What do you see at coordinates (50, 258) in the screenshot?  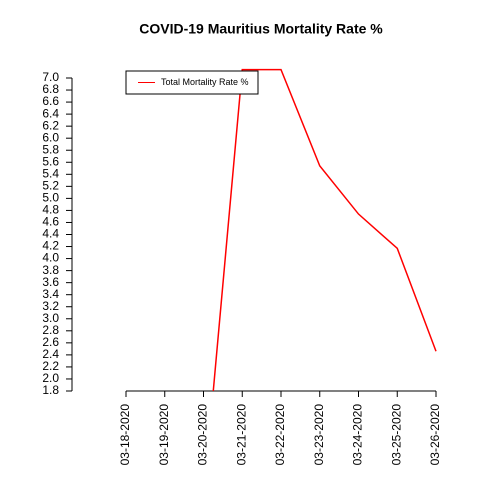 I see `y-tick-label: 4.0` at bounding box center [50, 258].